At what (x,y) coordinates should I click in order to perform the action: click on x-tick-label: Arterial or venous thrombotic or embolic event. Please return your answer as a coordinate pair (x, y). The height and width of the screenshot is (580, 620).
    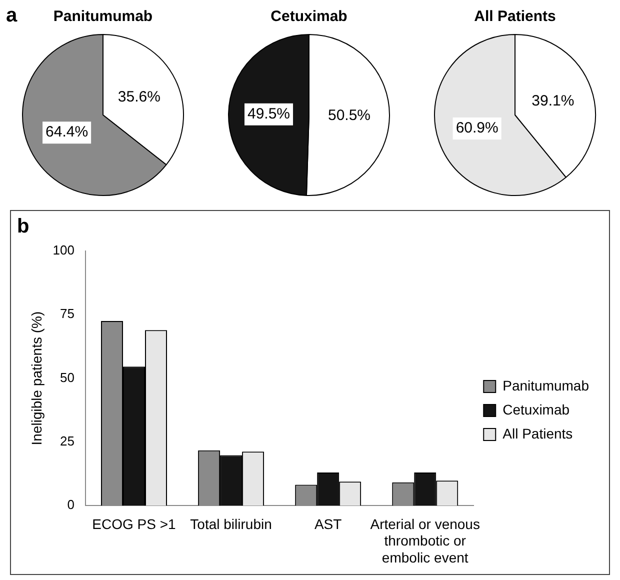
    Looking at the image, I should click on (425, 541).